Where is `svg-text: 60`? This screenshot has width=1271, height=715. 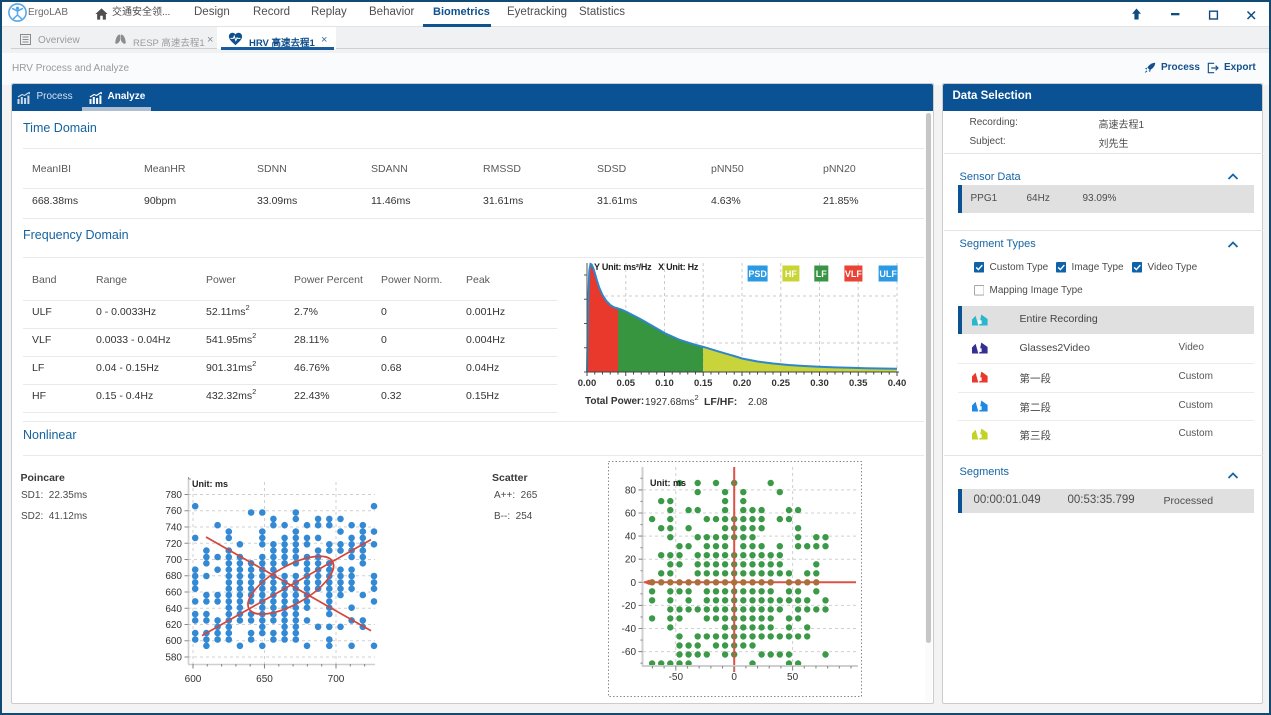
svg-text: 60 is located at coordinates (631, 513).